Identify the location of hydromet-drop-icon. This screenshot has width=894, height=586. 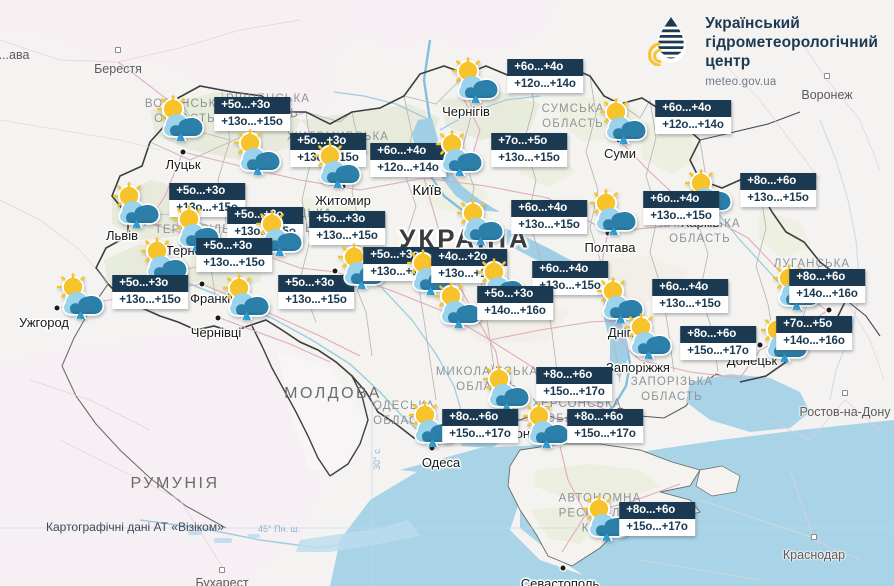
(671, 40).